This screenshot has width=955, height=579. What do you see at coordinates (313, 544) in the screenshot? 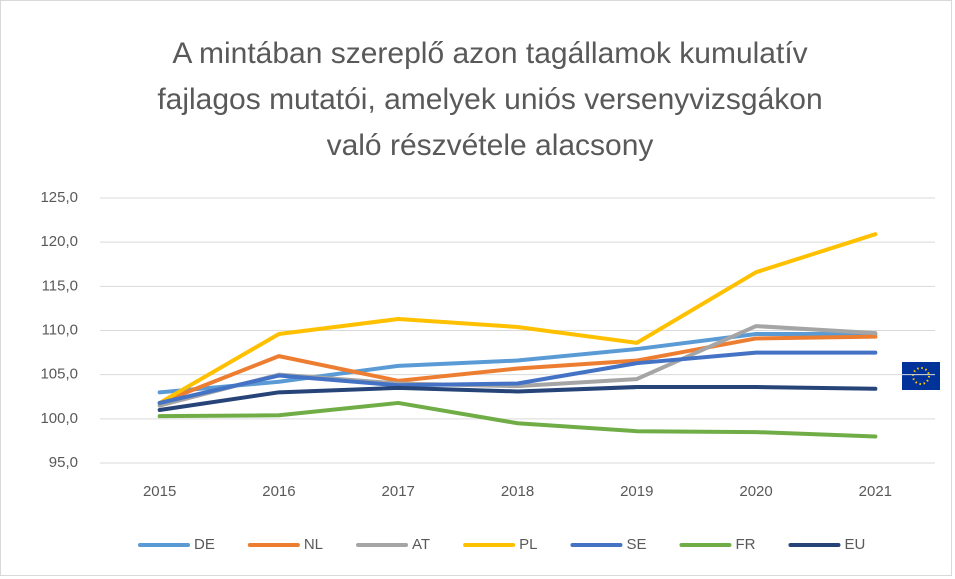
I see `legend-label: NL` at bounding box center [313, 544].